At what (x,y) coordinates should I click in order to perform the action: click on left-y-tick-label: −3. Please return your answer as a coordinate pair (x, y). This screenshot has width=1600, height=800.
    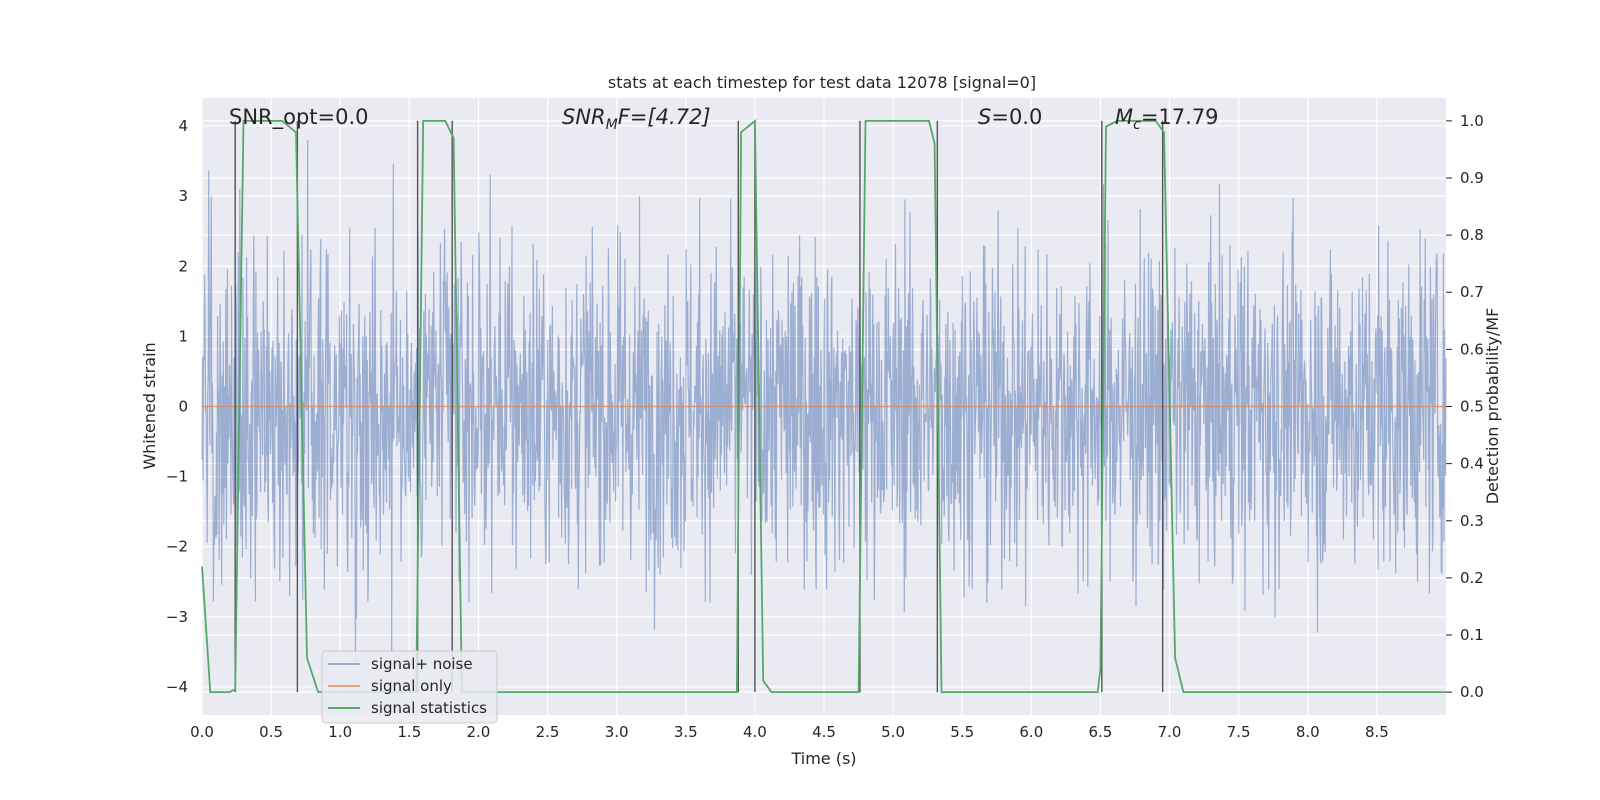
    Looking at the image, I should click on (177, 617).